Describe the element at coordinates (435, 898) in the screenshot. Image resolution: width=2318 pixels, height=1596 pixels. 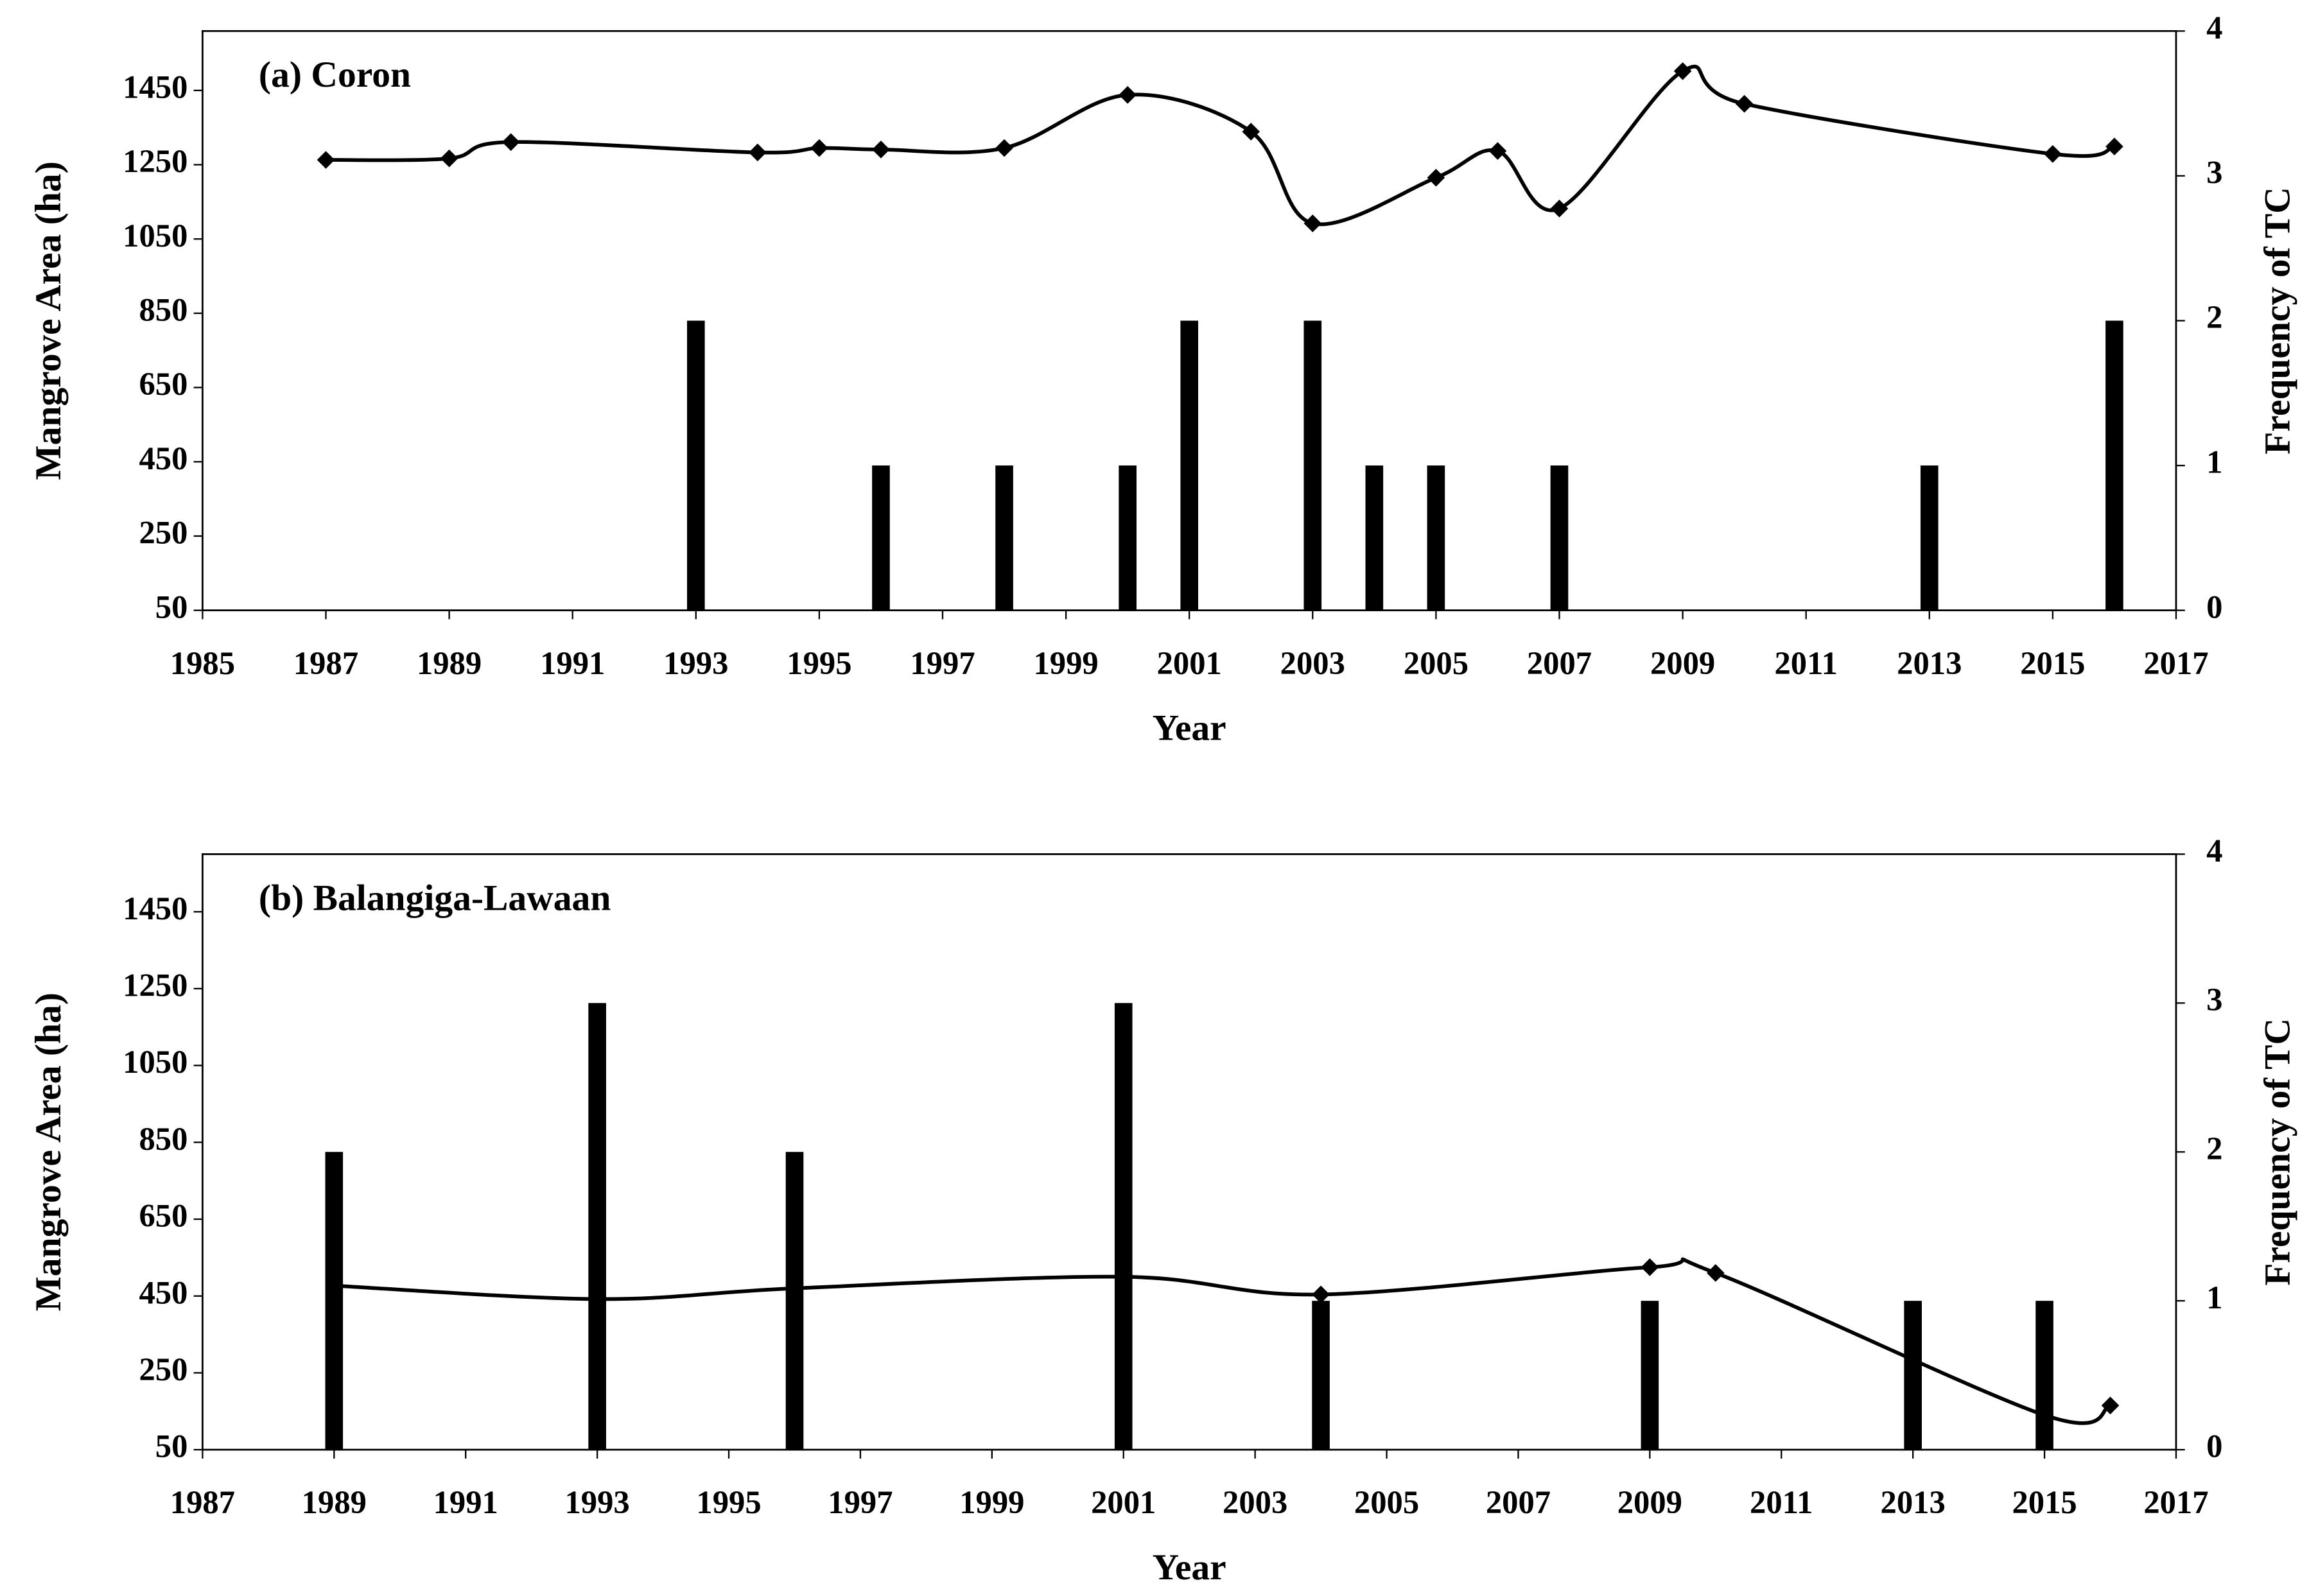
I see `chart-title: (b) Balangiga-Lawaan` at that location.